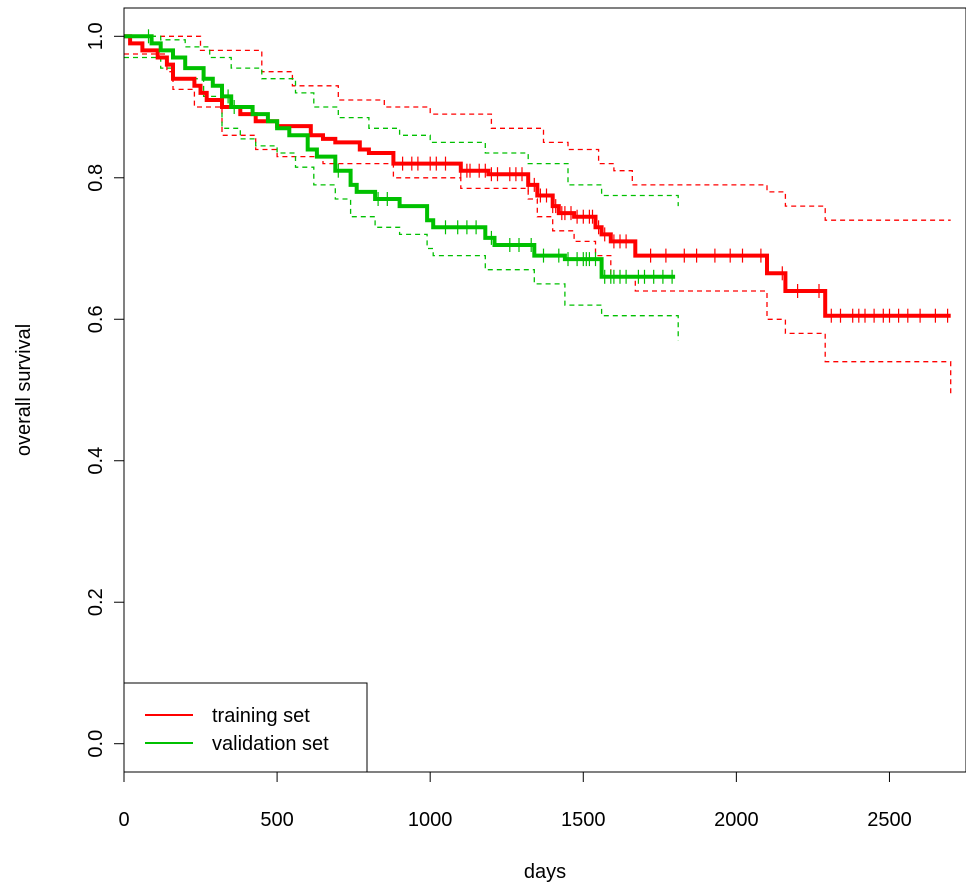 The image size is (966, 891). I want to click on y-tick-label: 0.2, so click(96, 602).